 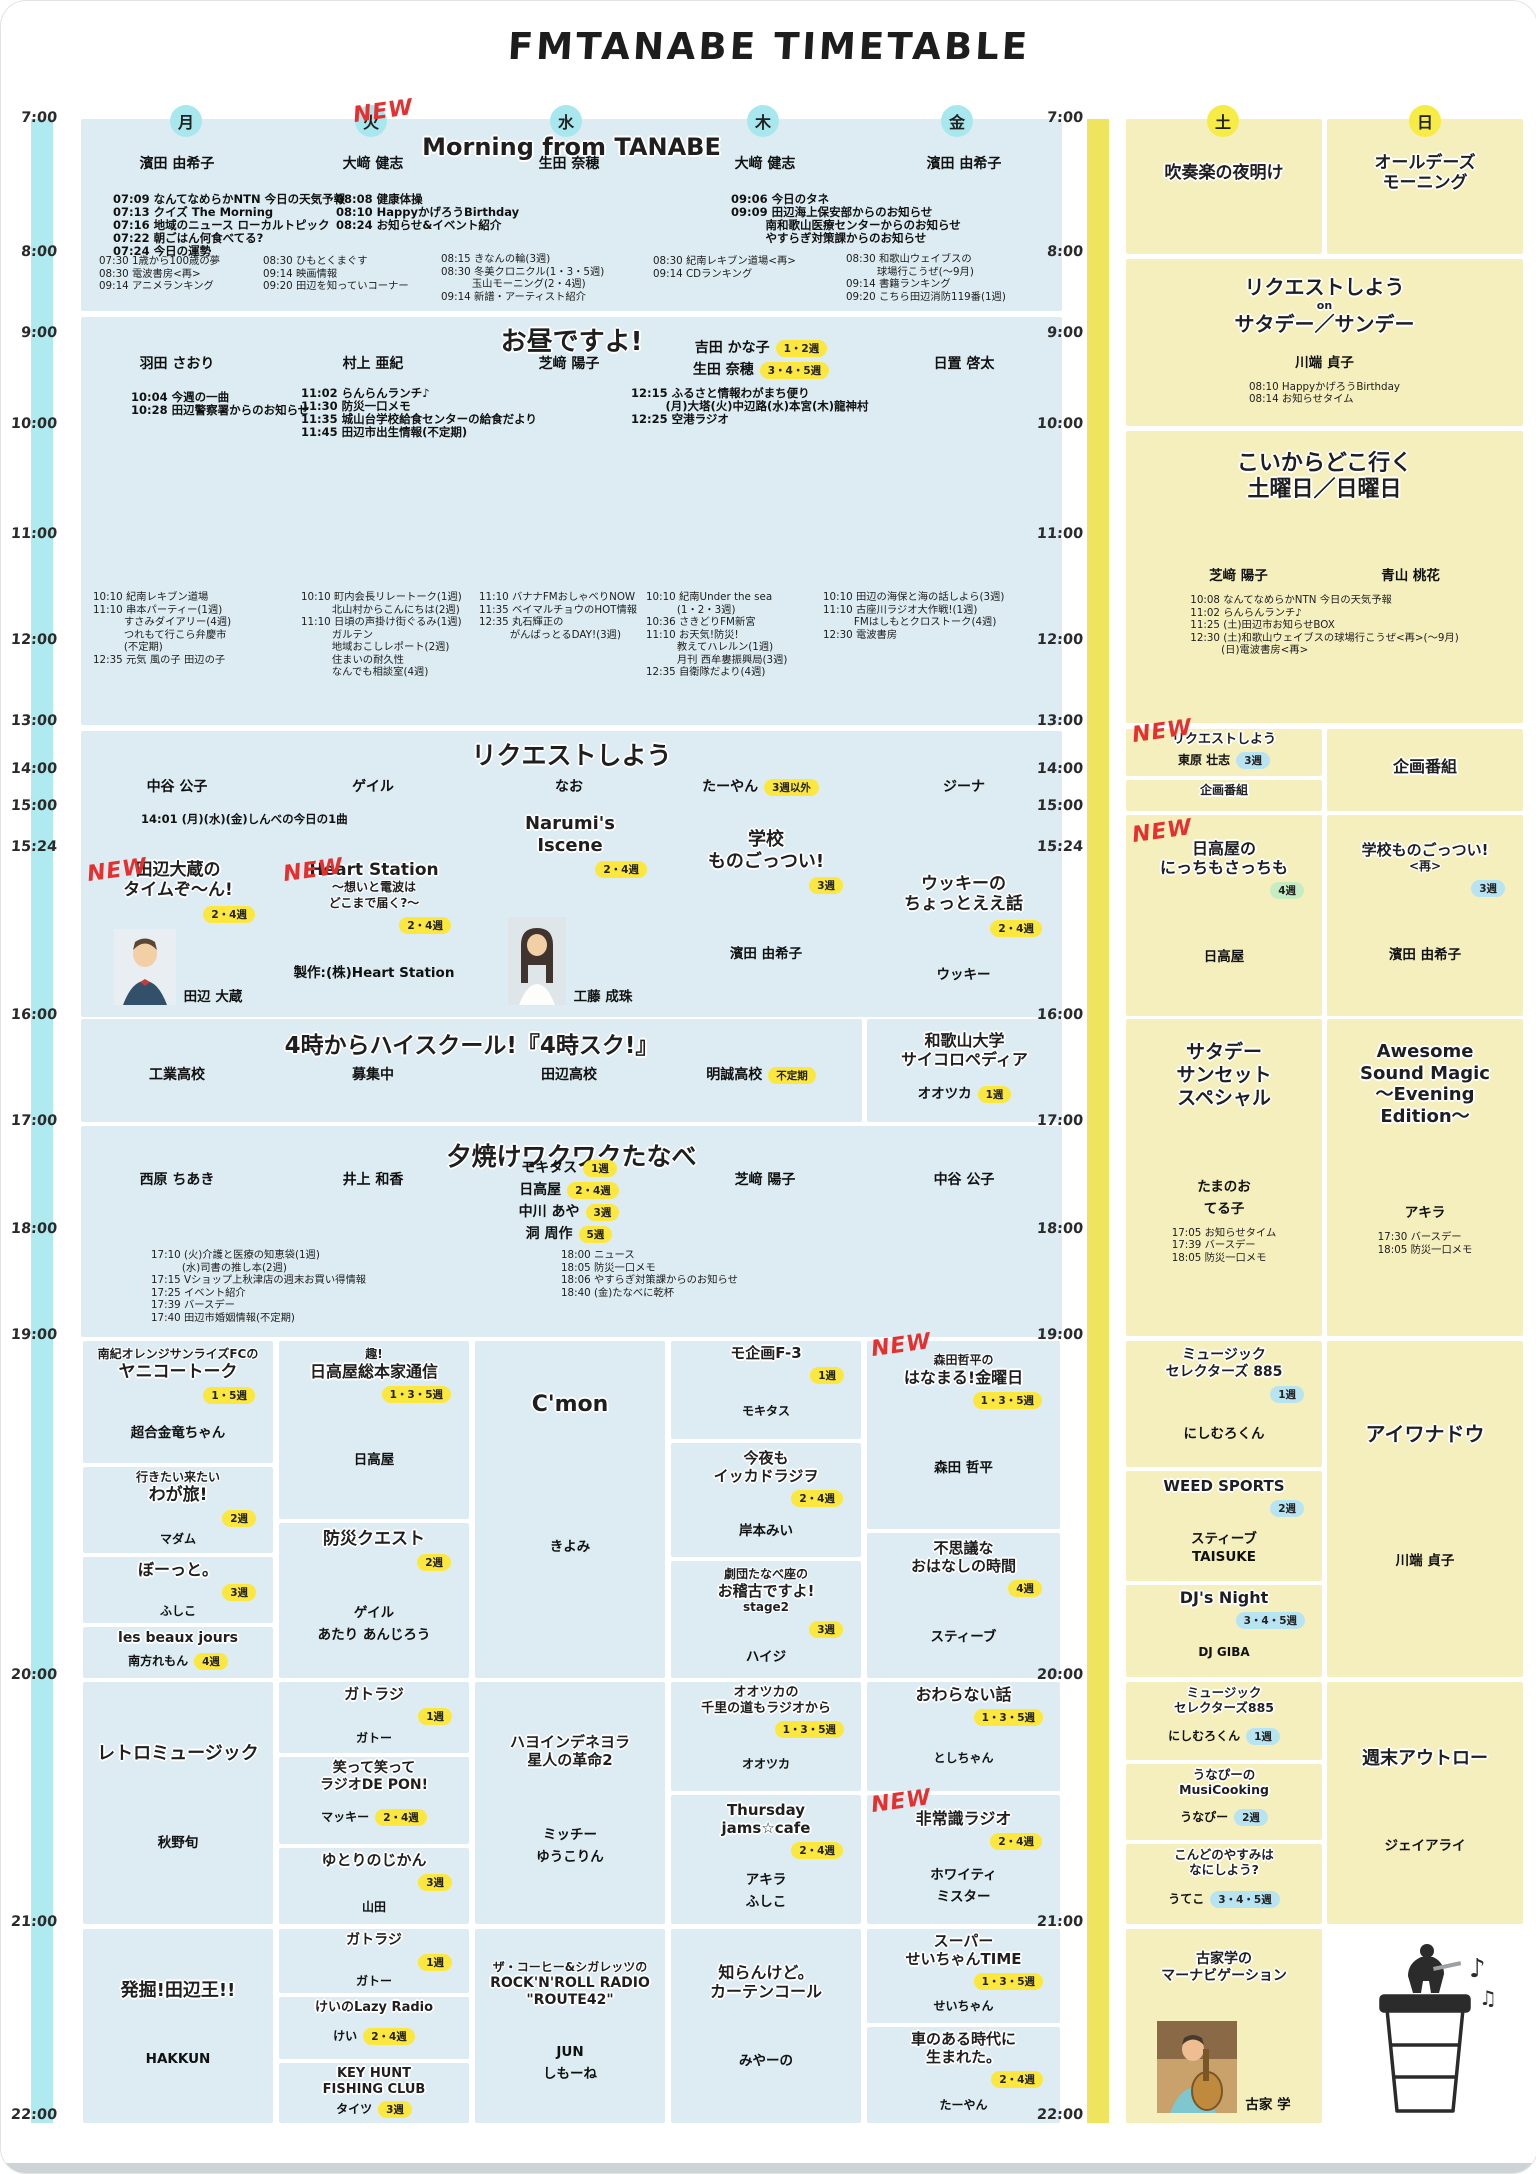 I want to click on host-name: 超合金竜ちゃん, so click(x=178, y=1431).